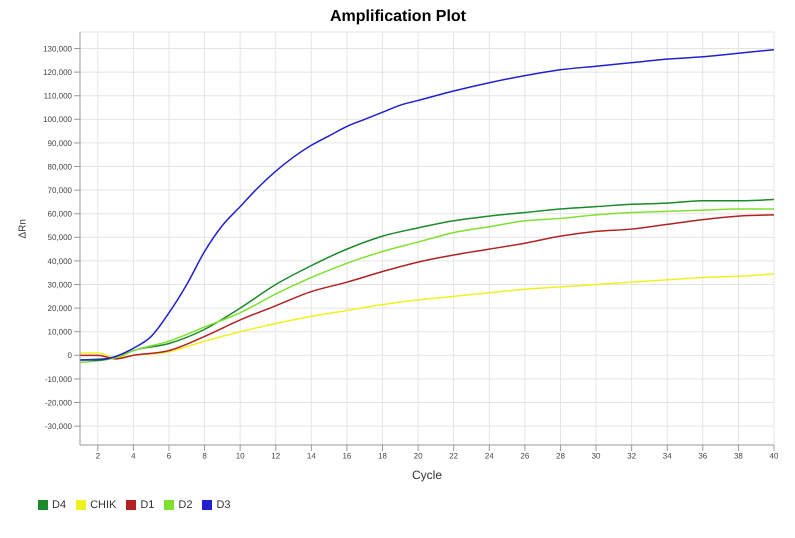 This screenshot has height=538, width=795. I want to click on x-tick-label: 22, so click(454, 456).